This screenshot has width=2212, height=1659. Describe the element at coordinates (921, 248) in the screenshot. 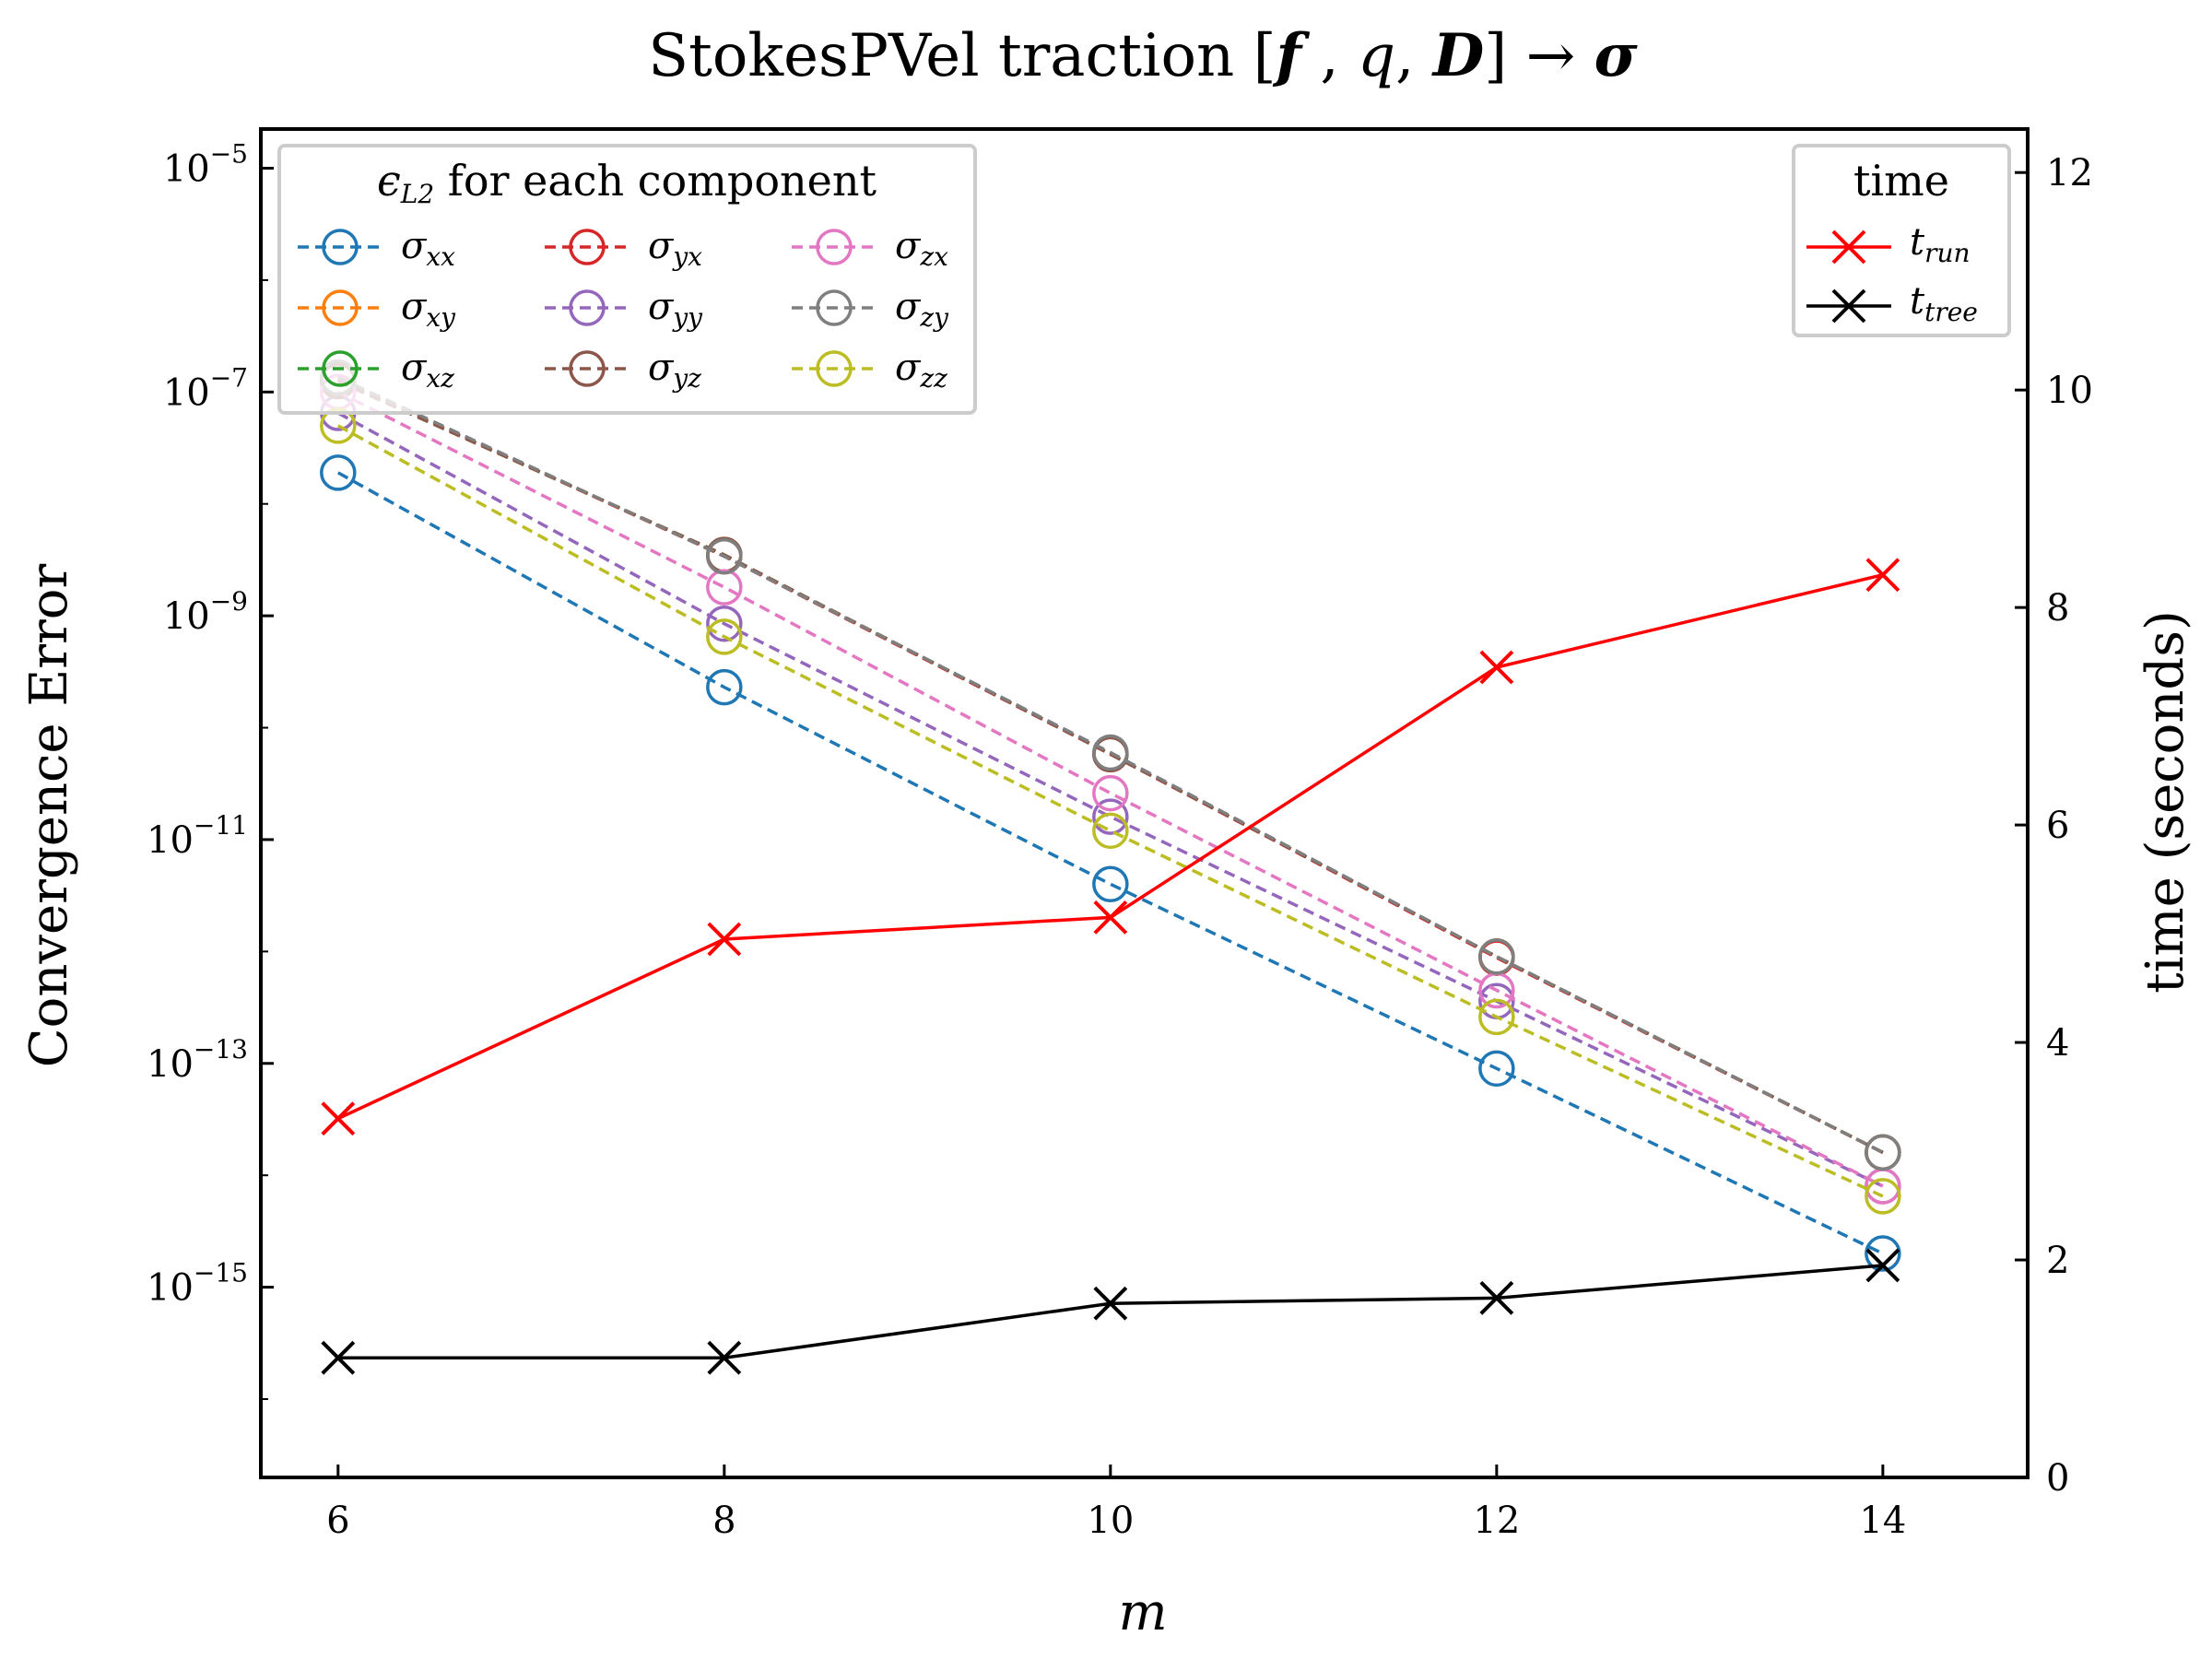

I see `legend-label: σzx` at that location.